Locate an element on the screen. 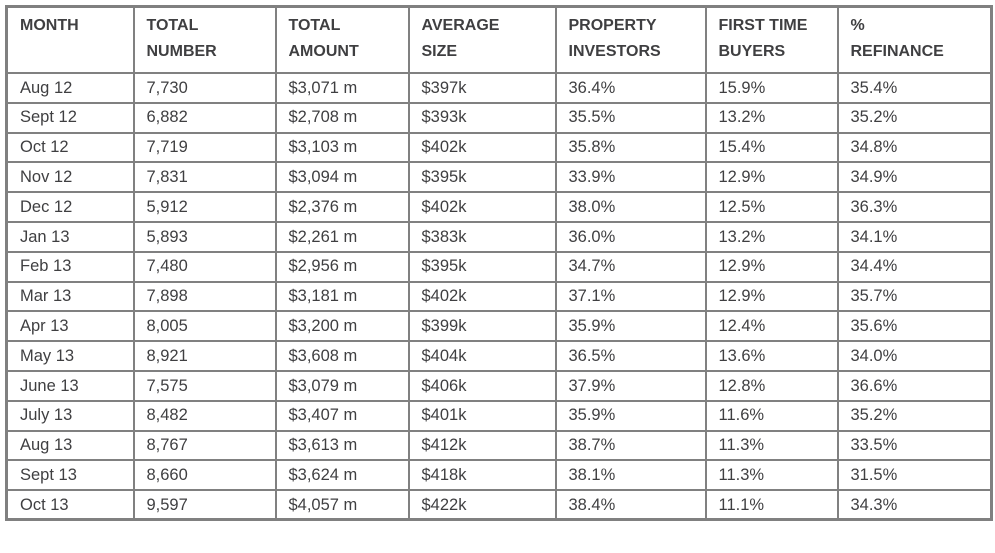  cell-total-amount: $3,407 m is located at coordinates (342, 415).